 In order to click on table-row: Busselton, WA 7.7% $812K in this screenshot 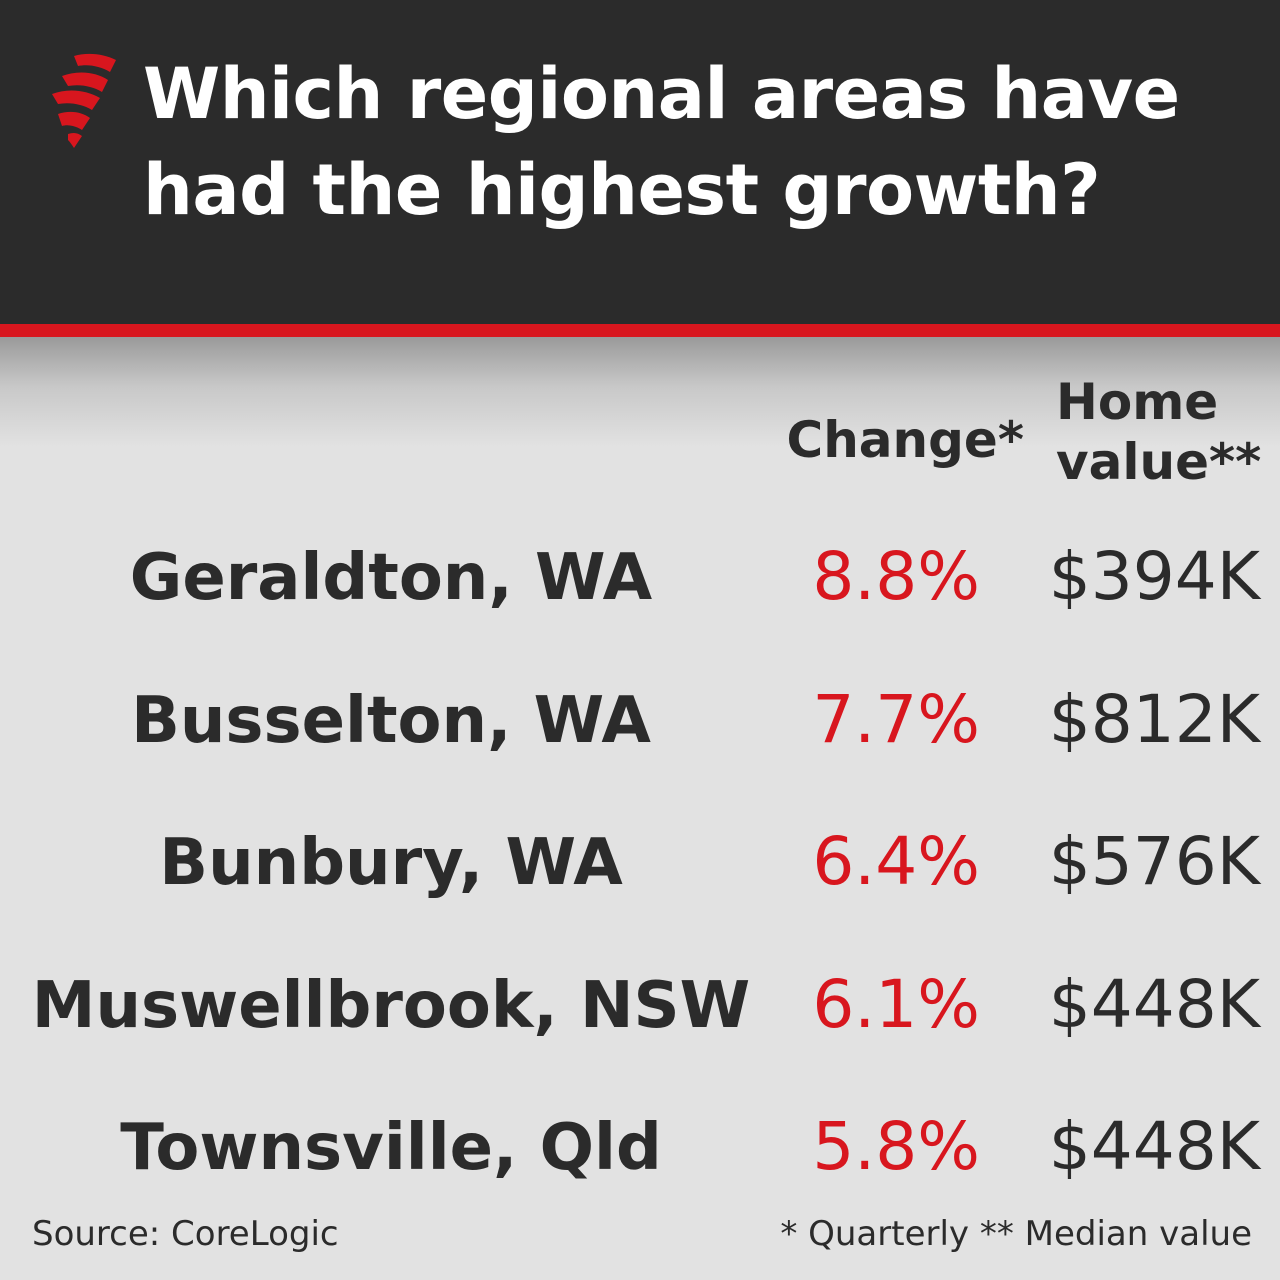, I will do `click(640, 721)`.